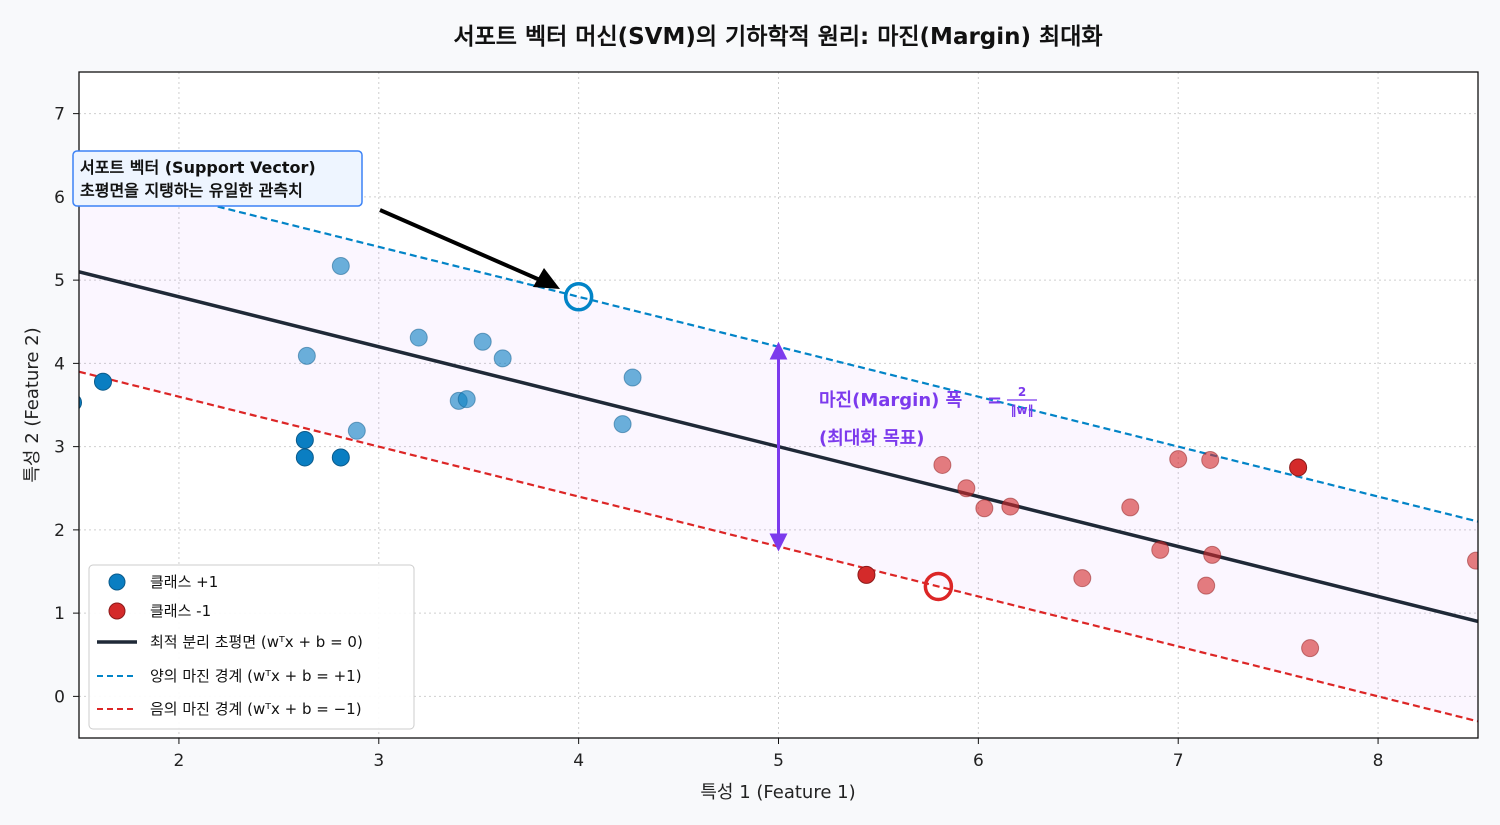 This screenshot has width=1500, height=825. I want to click on legend-label-class-pos: 클래스 +1, so click(184, 582).